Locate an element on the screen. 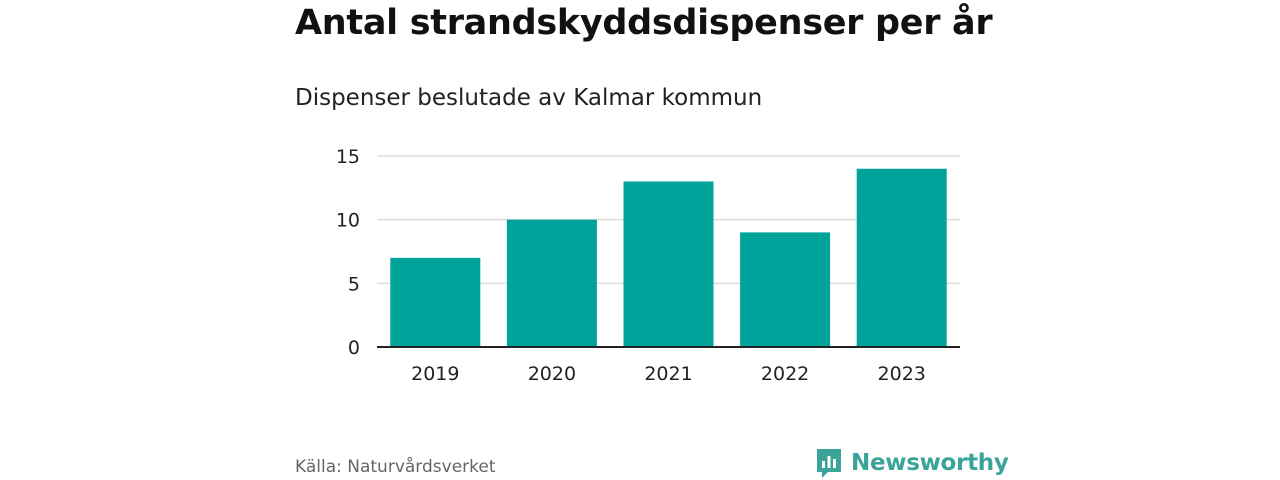 The height and width of the screenshot is (480, 1280). bar-2019 is located at coordinates (435, 302).